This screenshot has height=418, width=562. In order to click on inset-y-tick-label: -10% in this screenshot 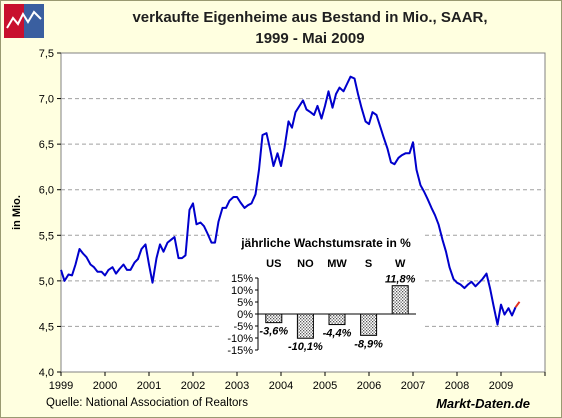, I will do `click(240, 339)`.